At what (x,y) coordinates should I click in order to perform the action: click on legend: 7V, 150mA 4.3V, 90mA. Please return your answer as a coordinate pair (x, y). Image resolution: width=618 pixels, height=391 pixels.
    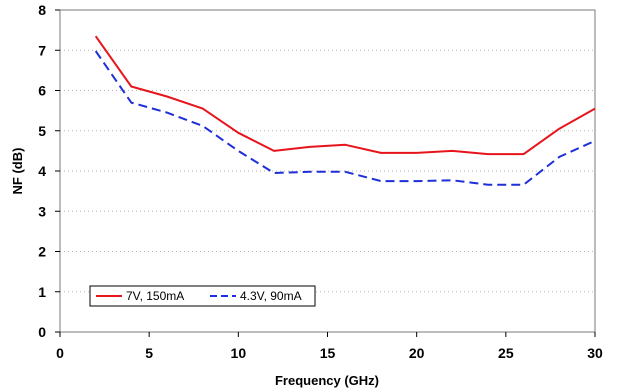
    Looking at the image, I should click on (202, 296).